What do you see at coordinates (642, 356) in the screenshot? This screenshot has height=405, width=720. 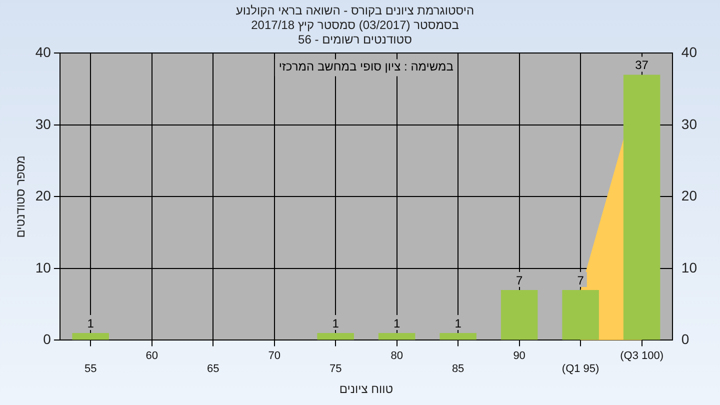 I see `x-tick-label: (Q3 100)` at bounding box center [642, 356].